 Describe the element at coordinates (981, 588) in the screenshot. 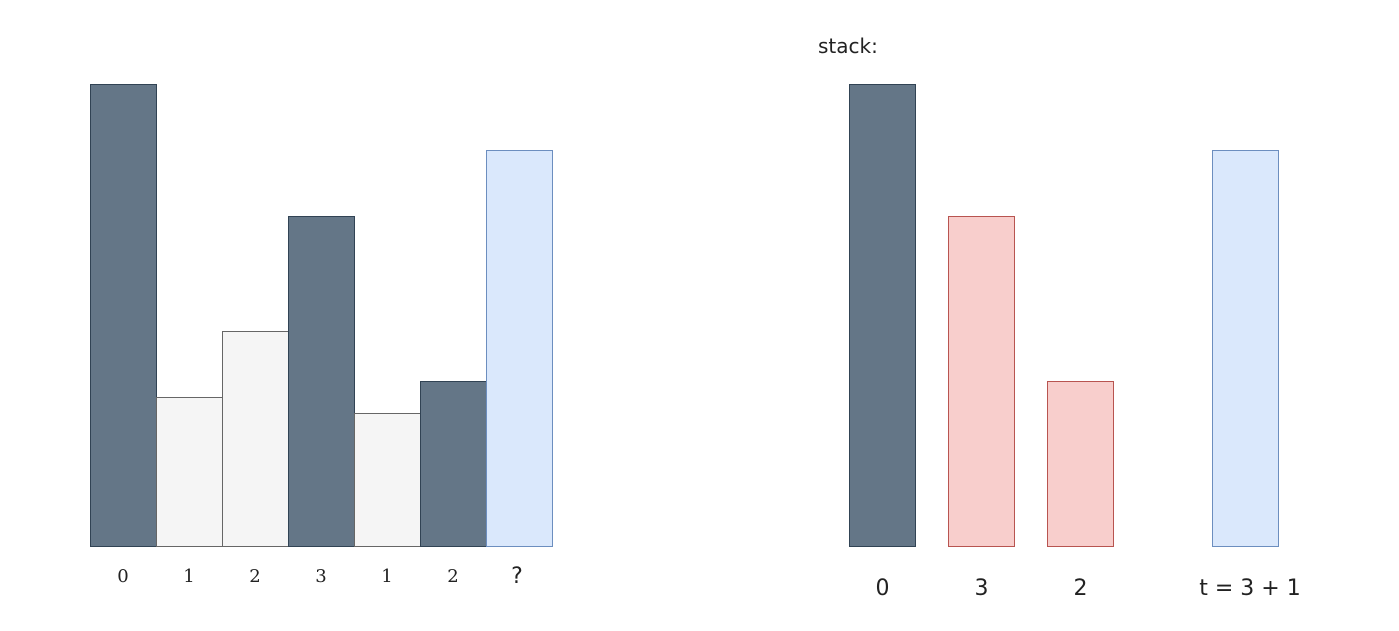

I see `stack-label-1: 3` at that location.